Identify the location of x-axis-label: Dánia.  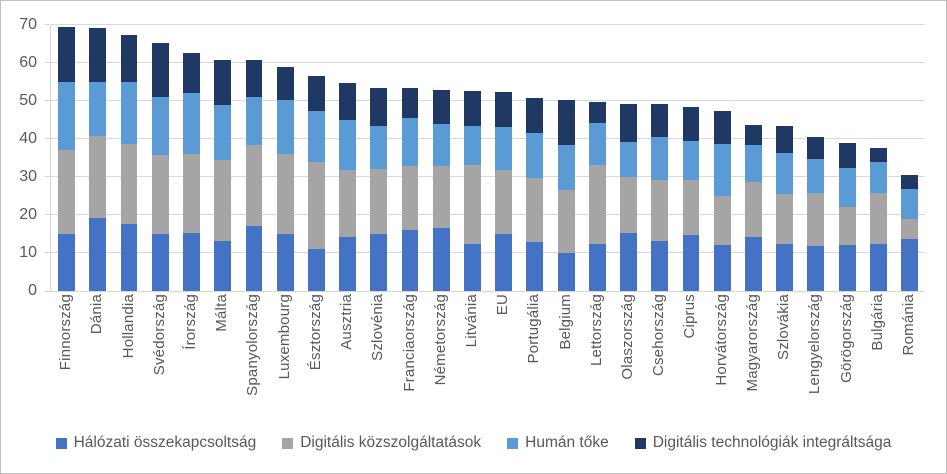
(96, 357).